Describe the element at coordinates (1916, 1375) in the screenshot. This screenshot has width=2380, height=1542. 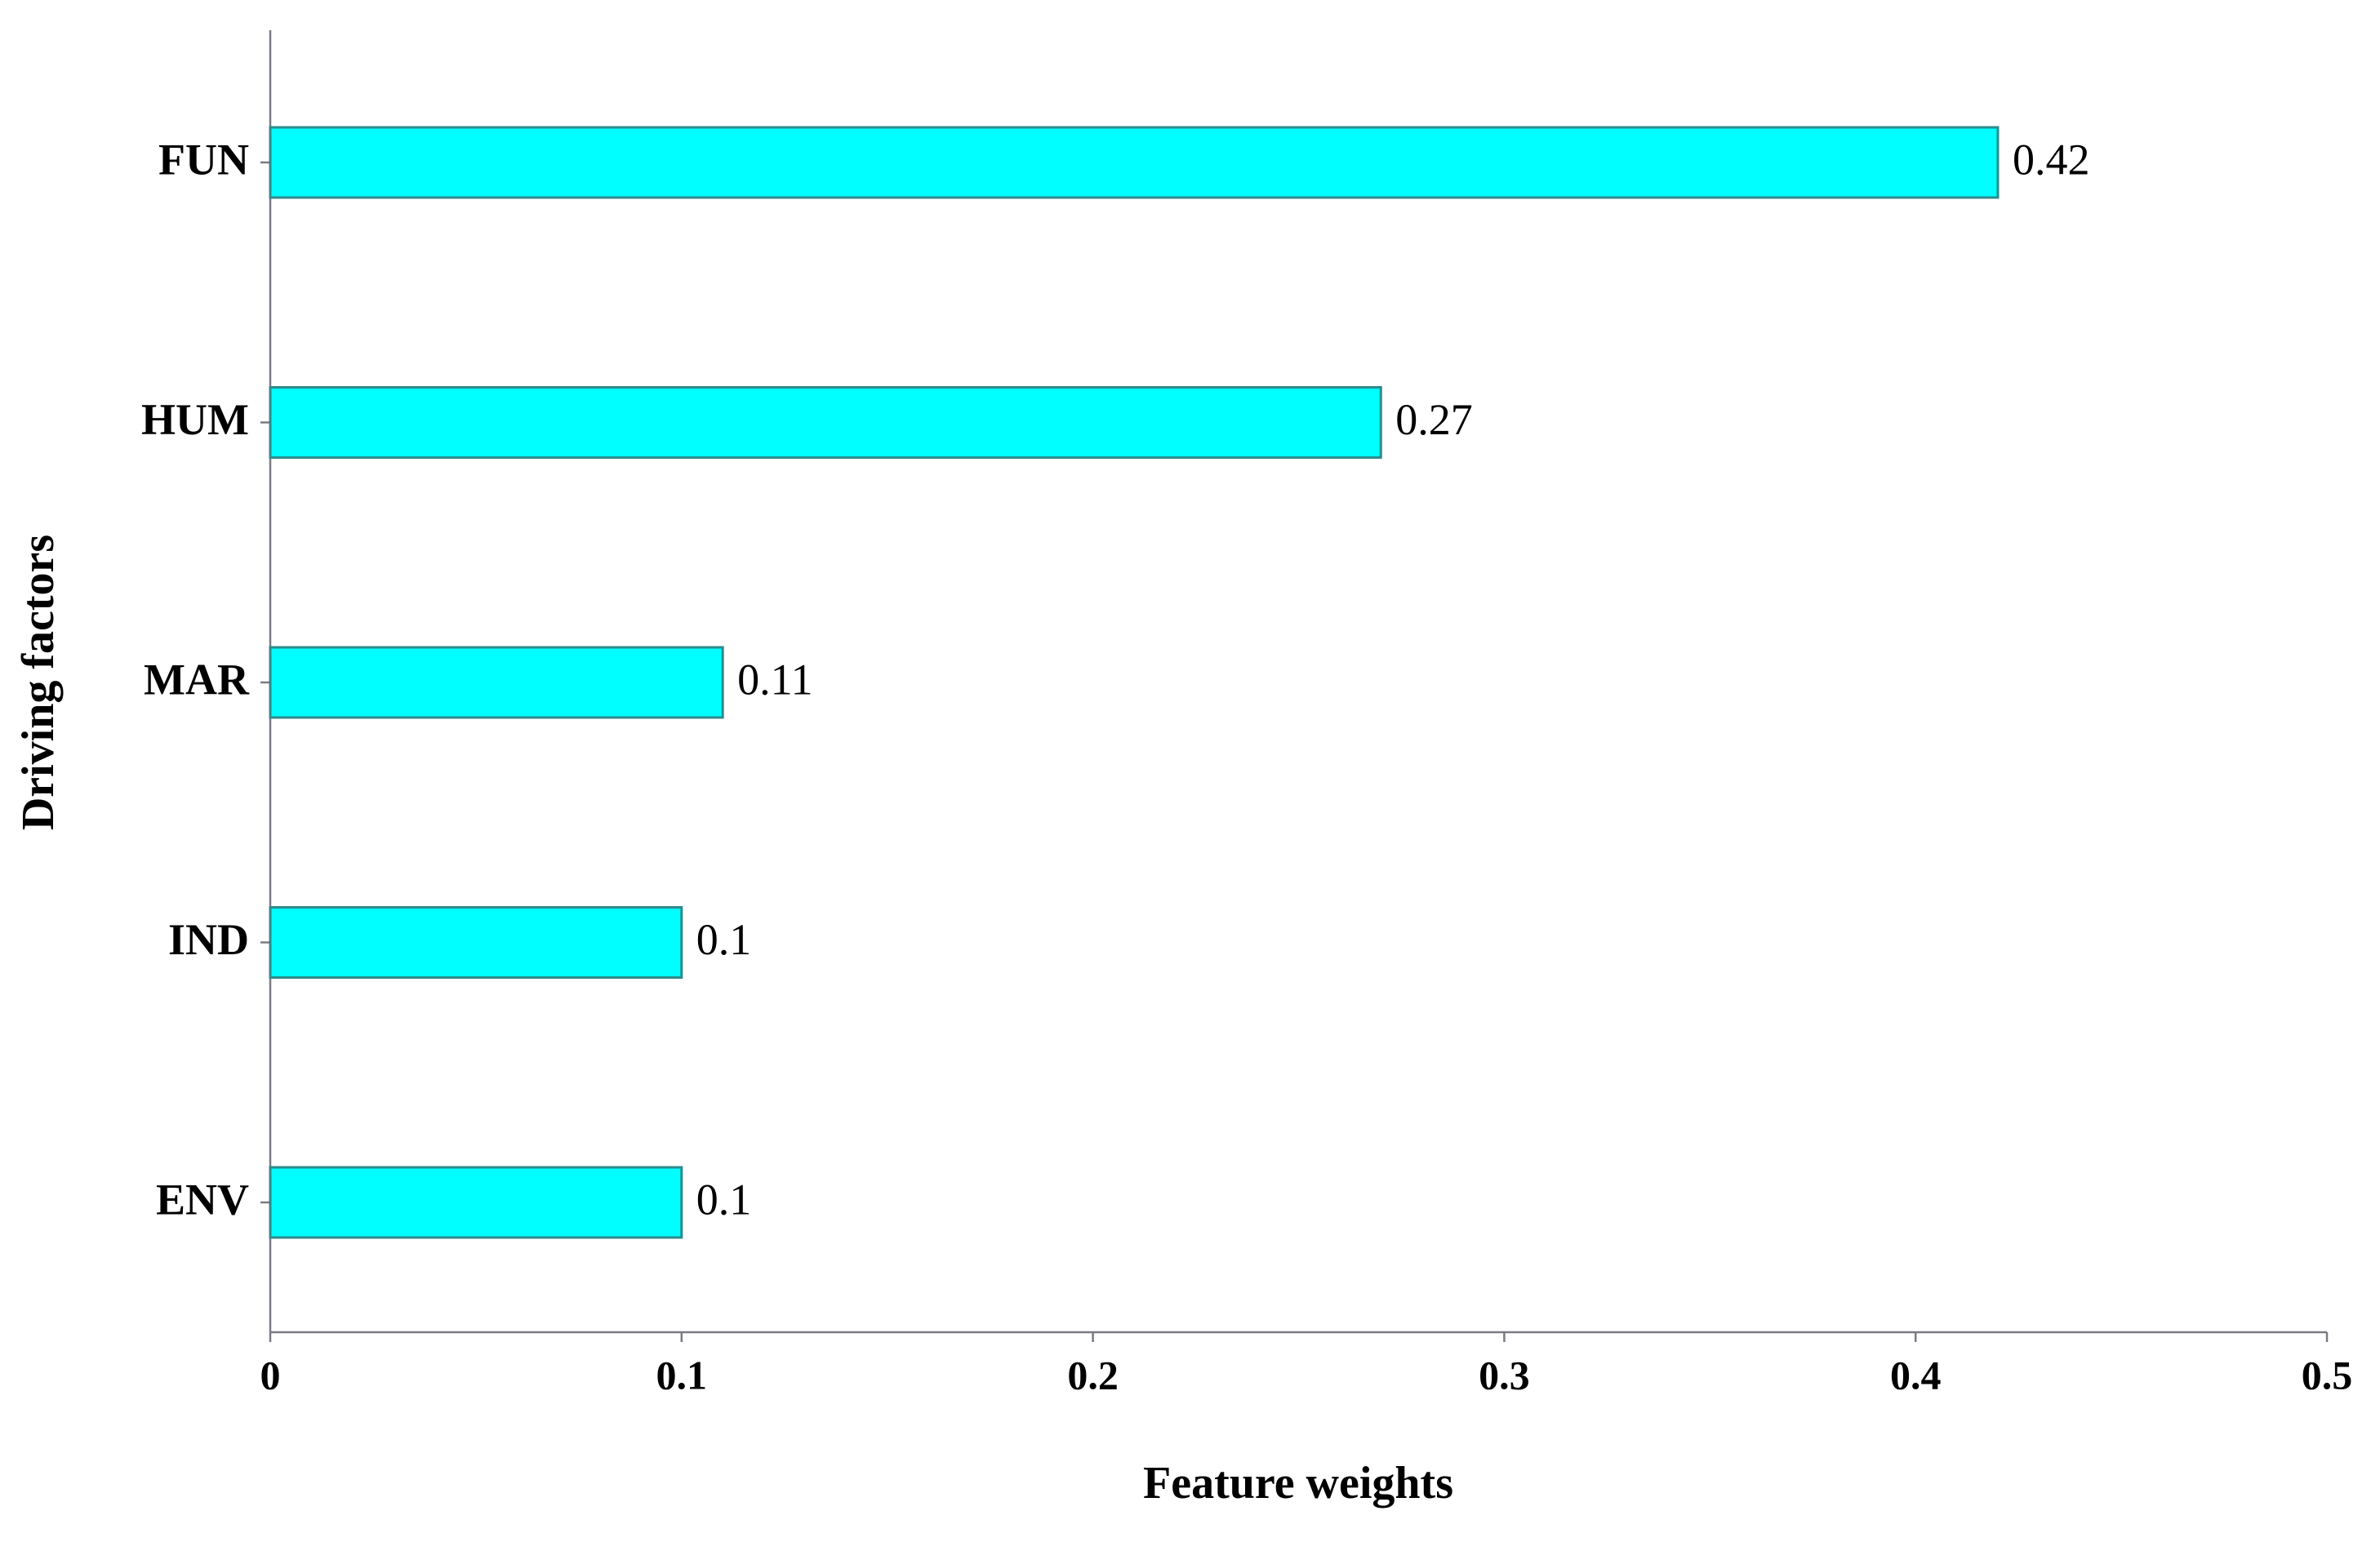
I see `x-tick-label: 0.4` at that location.